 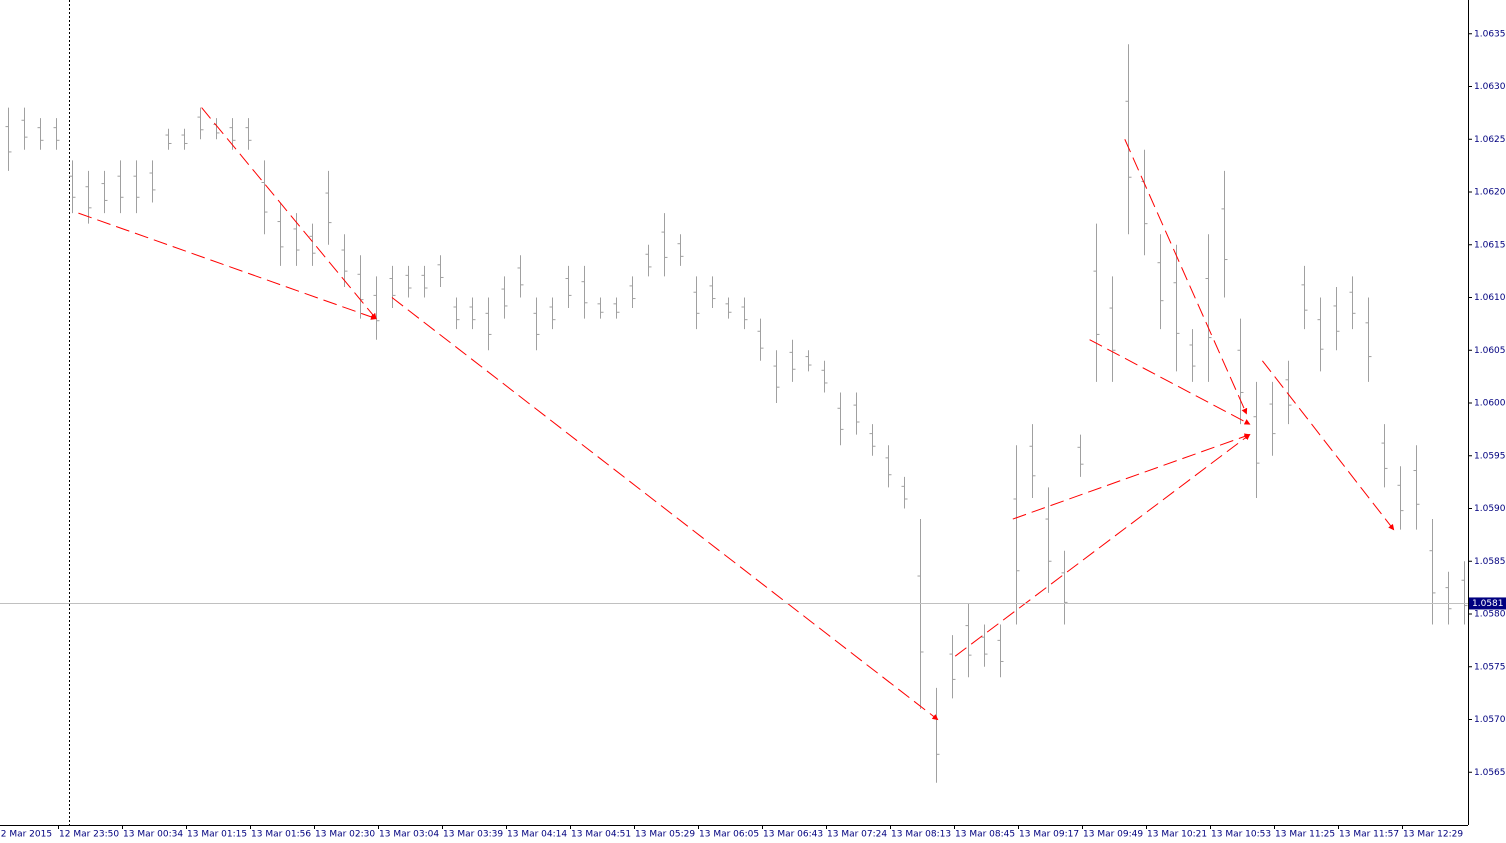 What do you see at coordinates (1490, 87) in the screenshot?
I see `y-tick-label: 1.0630` at bounding box center [1490, 87].